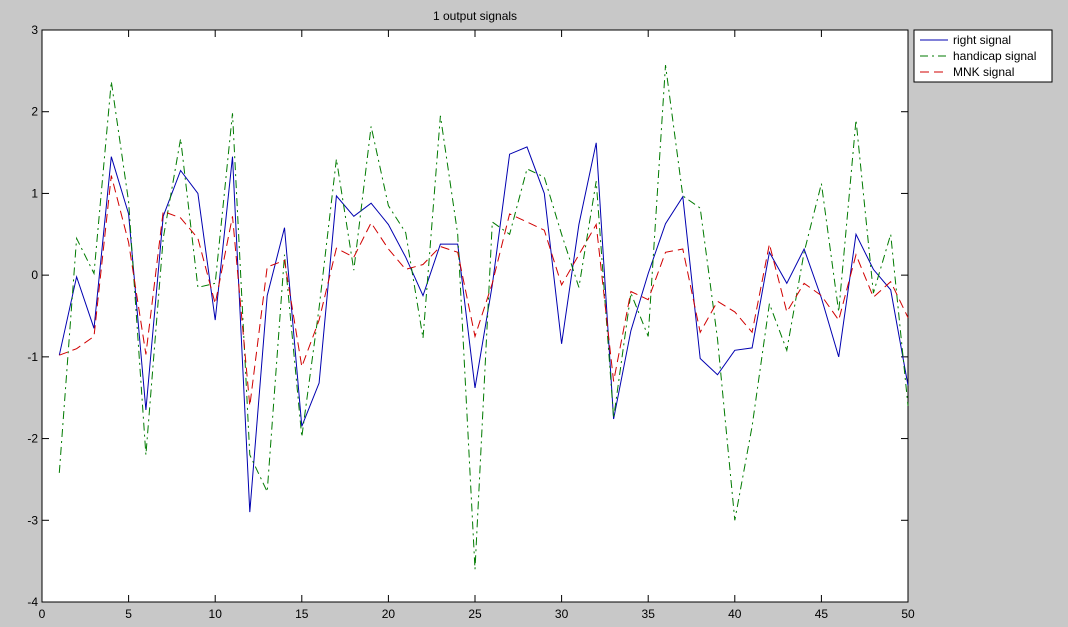 The width and height of the screenshot is (1068, 627). Describe the element at coordinates (389, 614) in the screenshot. I see `x-tick-label: 20` at that location.